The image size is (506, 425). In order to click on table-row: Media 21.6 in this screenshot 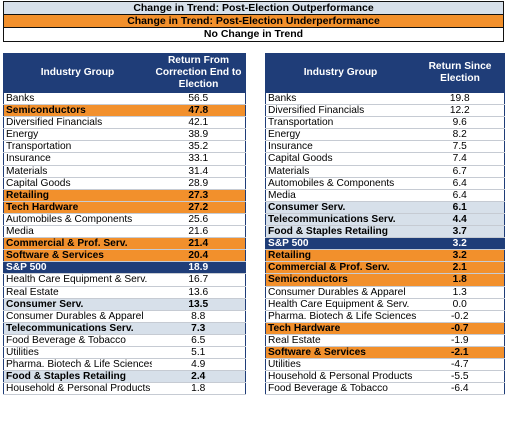, I will do `click(124, 232)`.